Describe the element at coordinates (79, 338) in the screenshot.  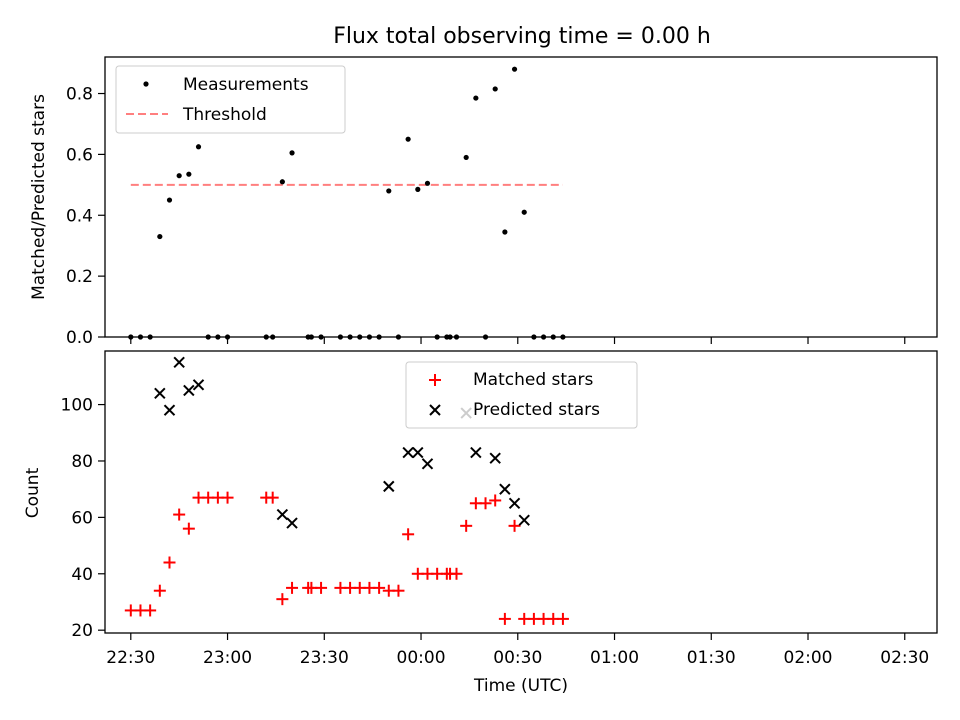
I see `top-y-tick-label: 0.0` at that location.